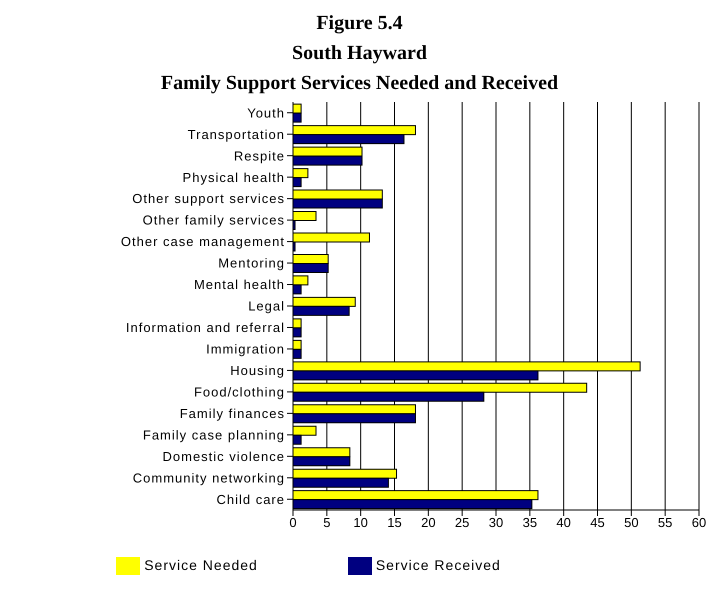 Image resolution: width=719 pixels, height=608 pixels. Describe the element at coordinates (201, 564) in the screenshot. I see `legend-label: Service Needed` at that location.